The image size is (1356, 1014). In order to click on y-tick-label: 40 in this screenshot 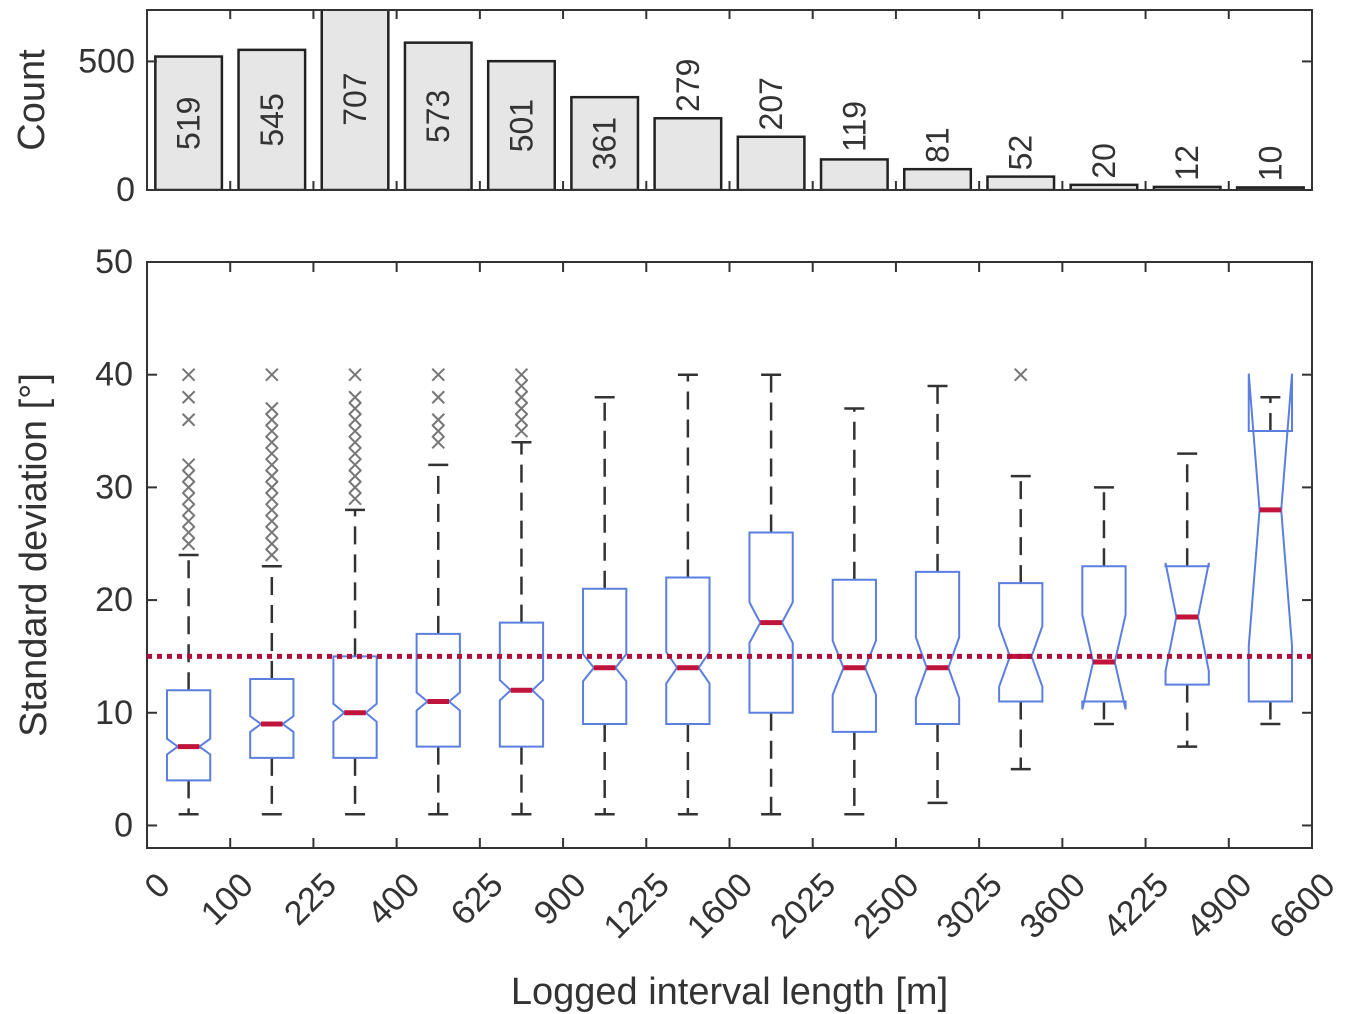, I will do `click(114, 375)`.